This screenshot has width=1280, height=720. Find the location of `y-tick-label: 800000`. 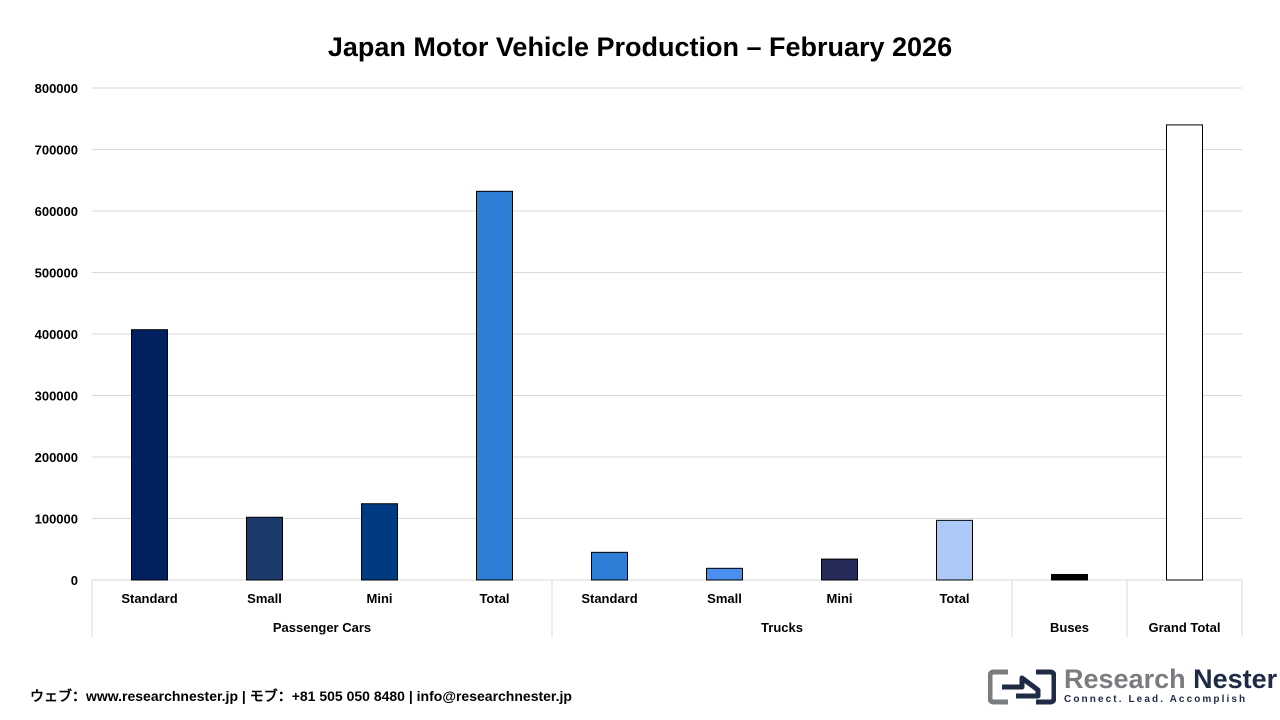

y-tick-label: 800000 is located at coordinates (56, 88).